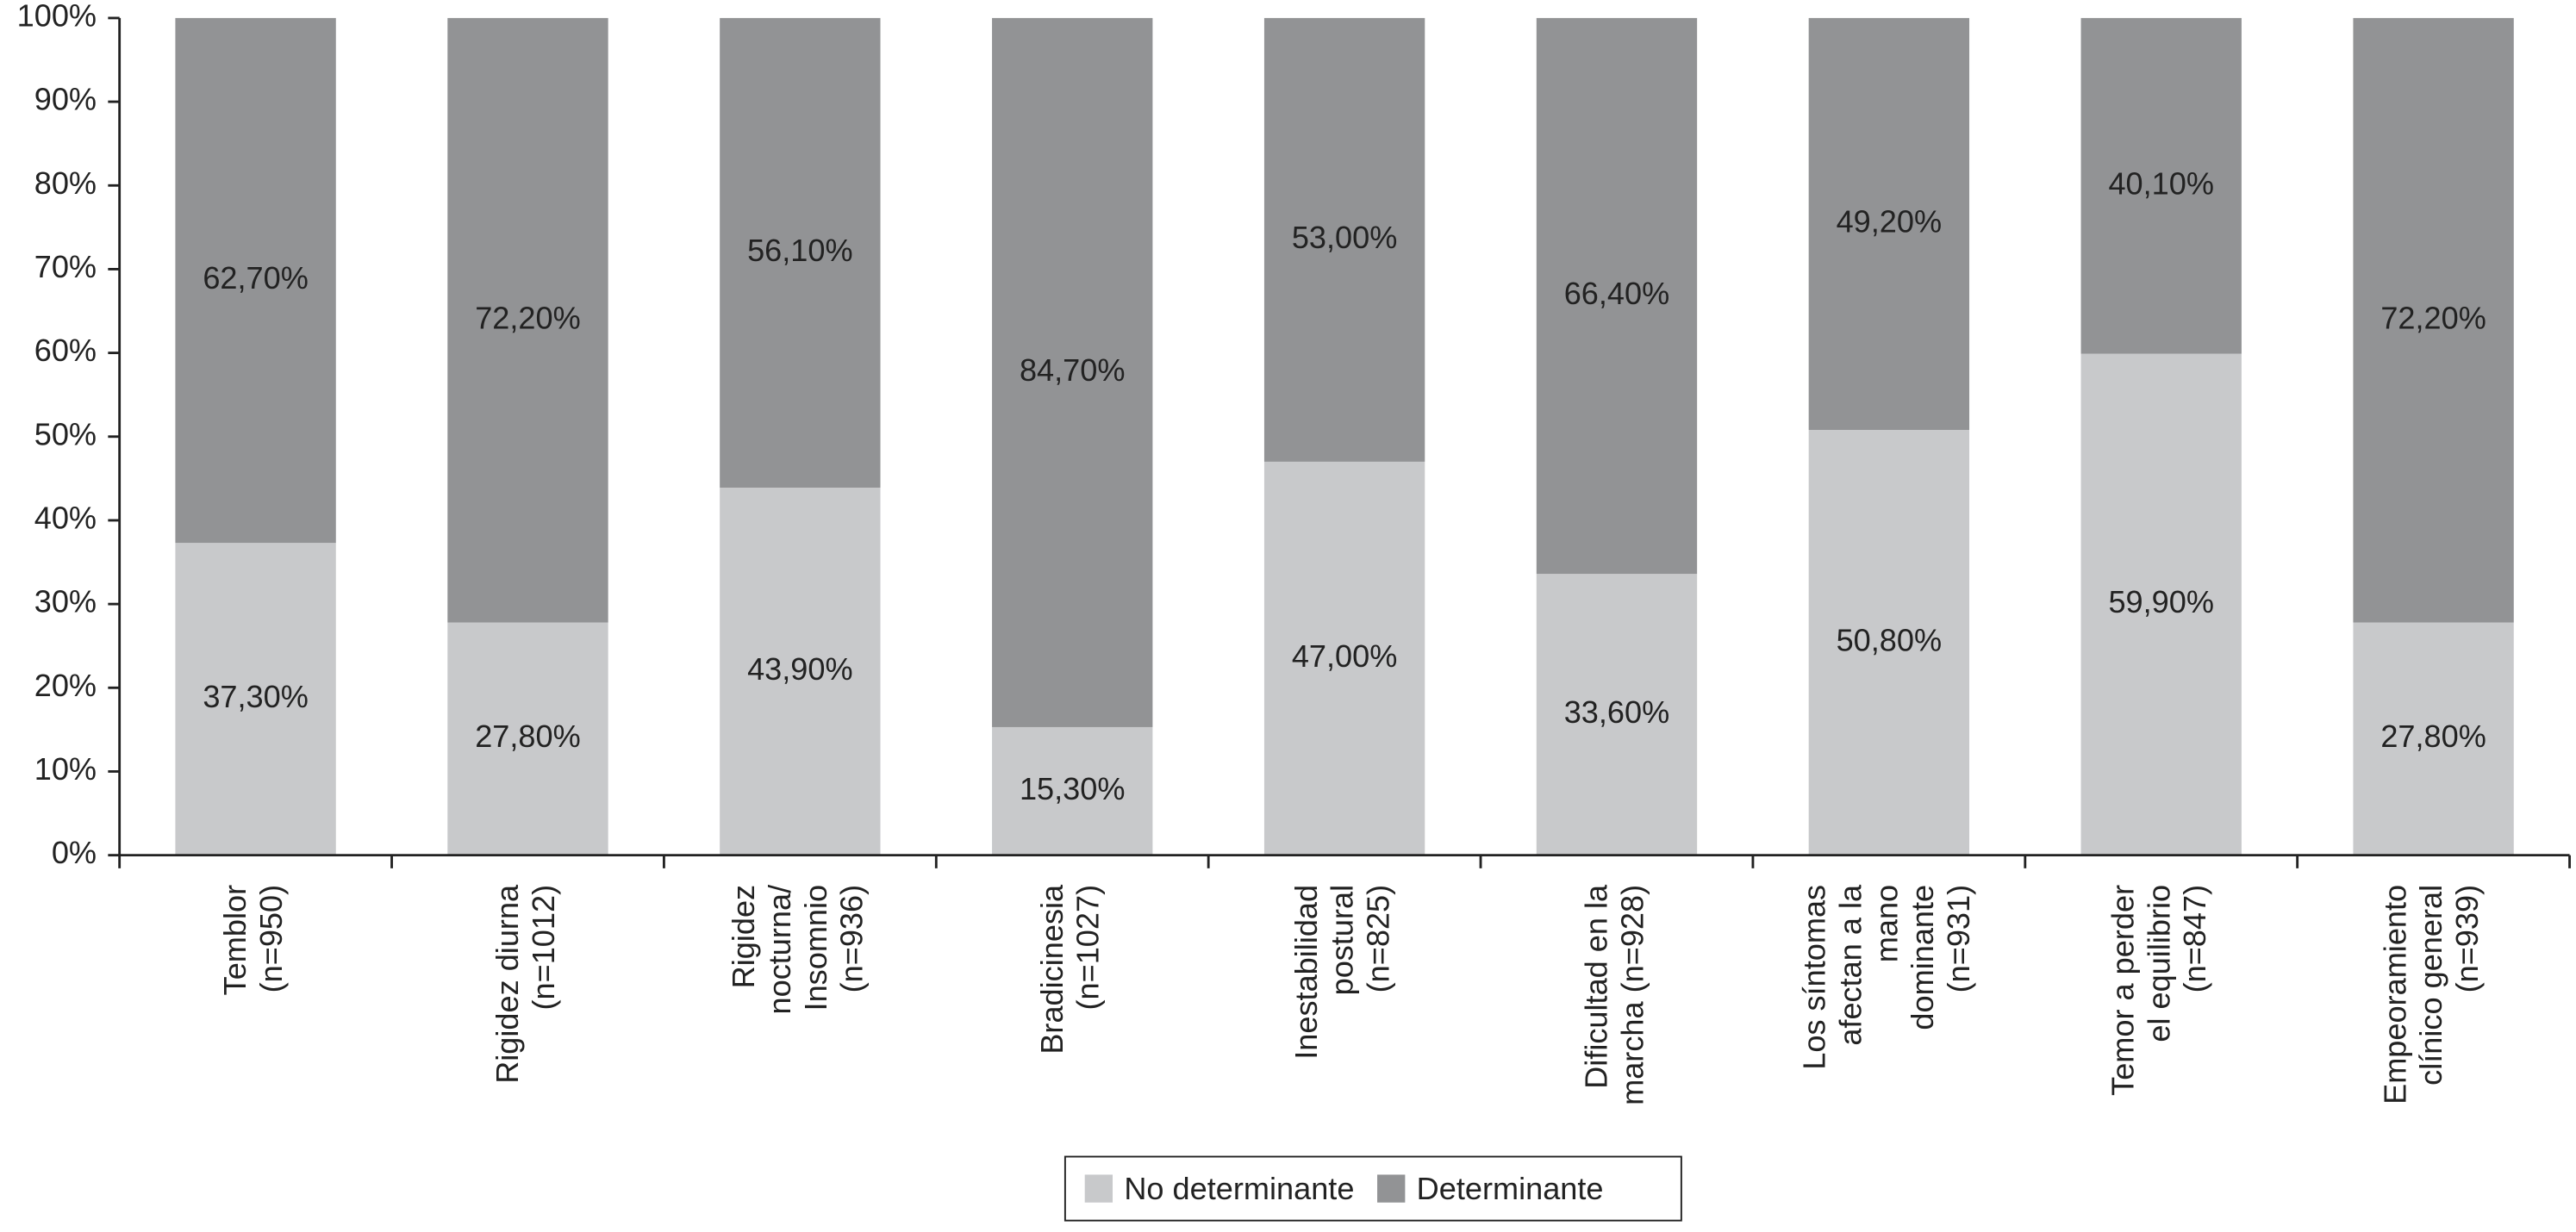 Image resolution: width=2576 pixels, height=1232 pixels. I want to click on legend-label: Determinante, so click(1510, 1189).